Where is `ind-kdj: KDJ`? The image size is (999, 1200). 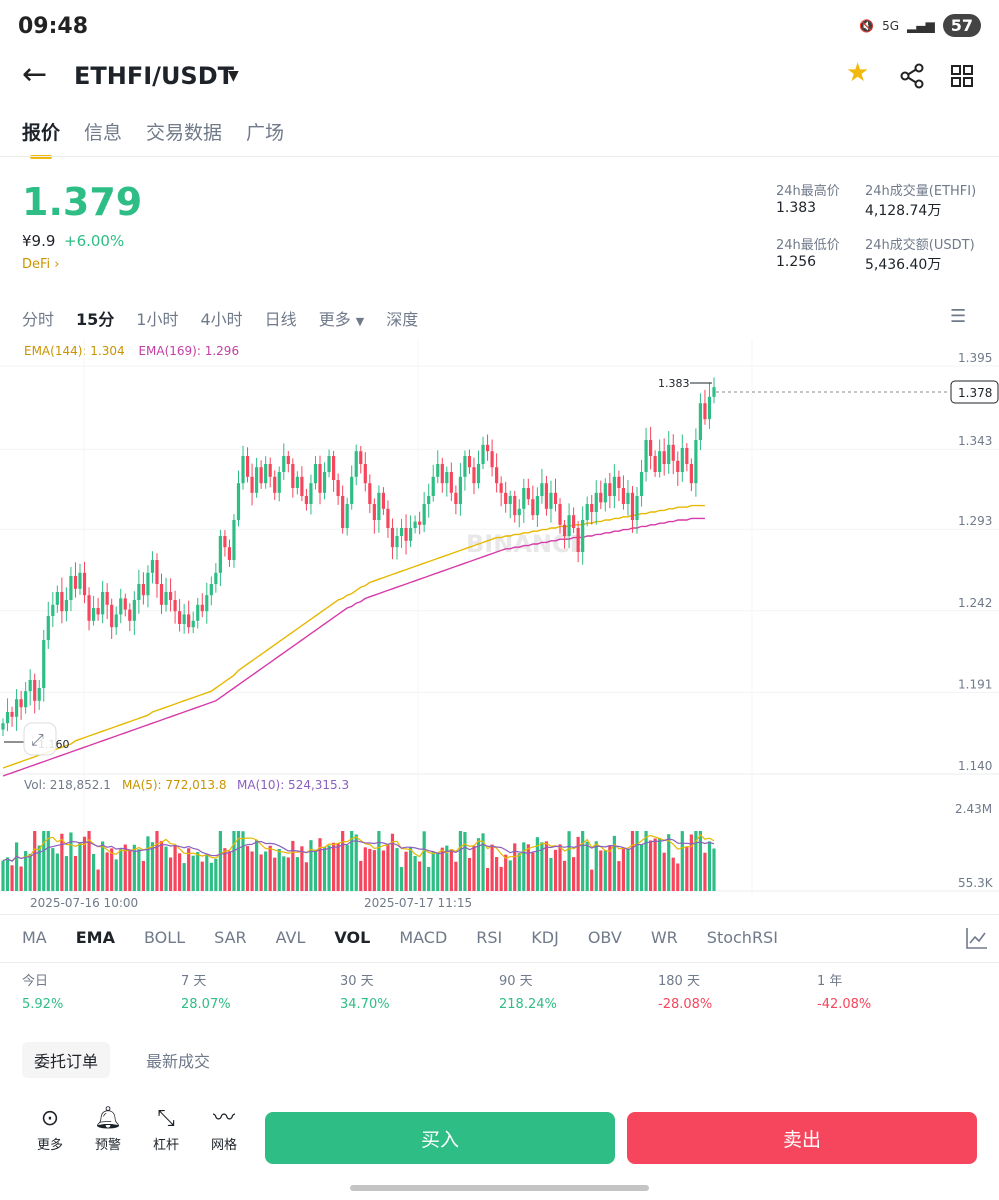
ind-kdj: KDJ is located at coordinates (545, 937).